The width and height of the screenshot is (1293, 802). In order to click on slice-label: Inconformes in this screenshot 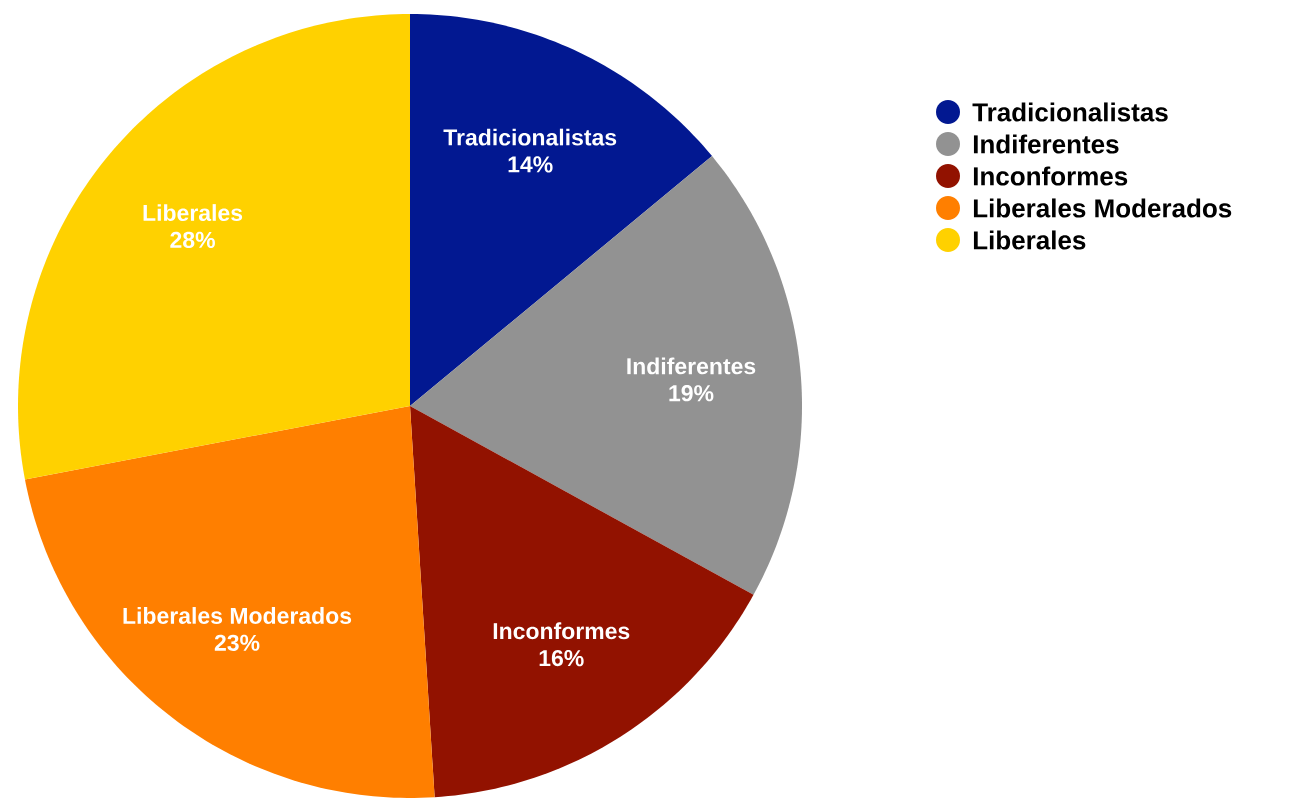, I will do `click(561, 631)`.